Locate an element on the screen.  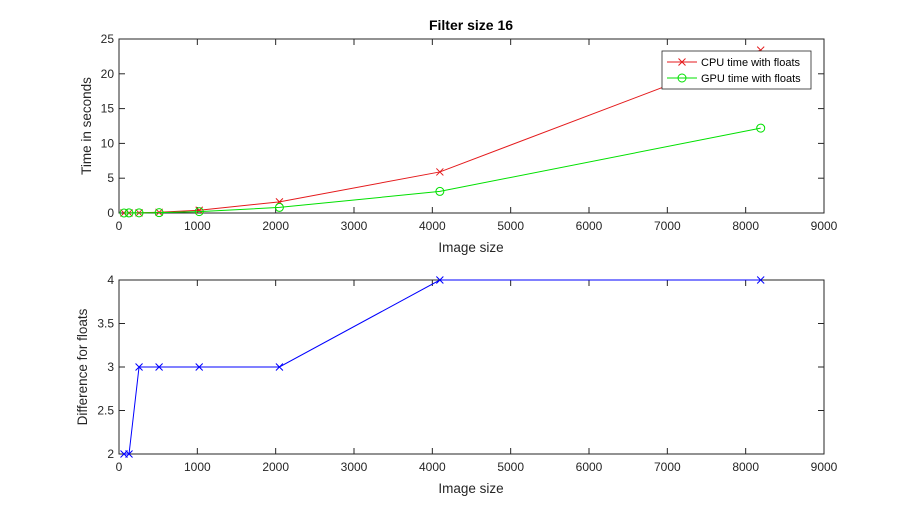
top-x-tick-label: 4000 is located at coordinates (432, 226).